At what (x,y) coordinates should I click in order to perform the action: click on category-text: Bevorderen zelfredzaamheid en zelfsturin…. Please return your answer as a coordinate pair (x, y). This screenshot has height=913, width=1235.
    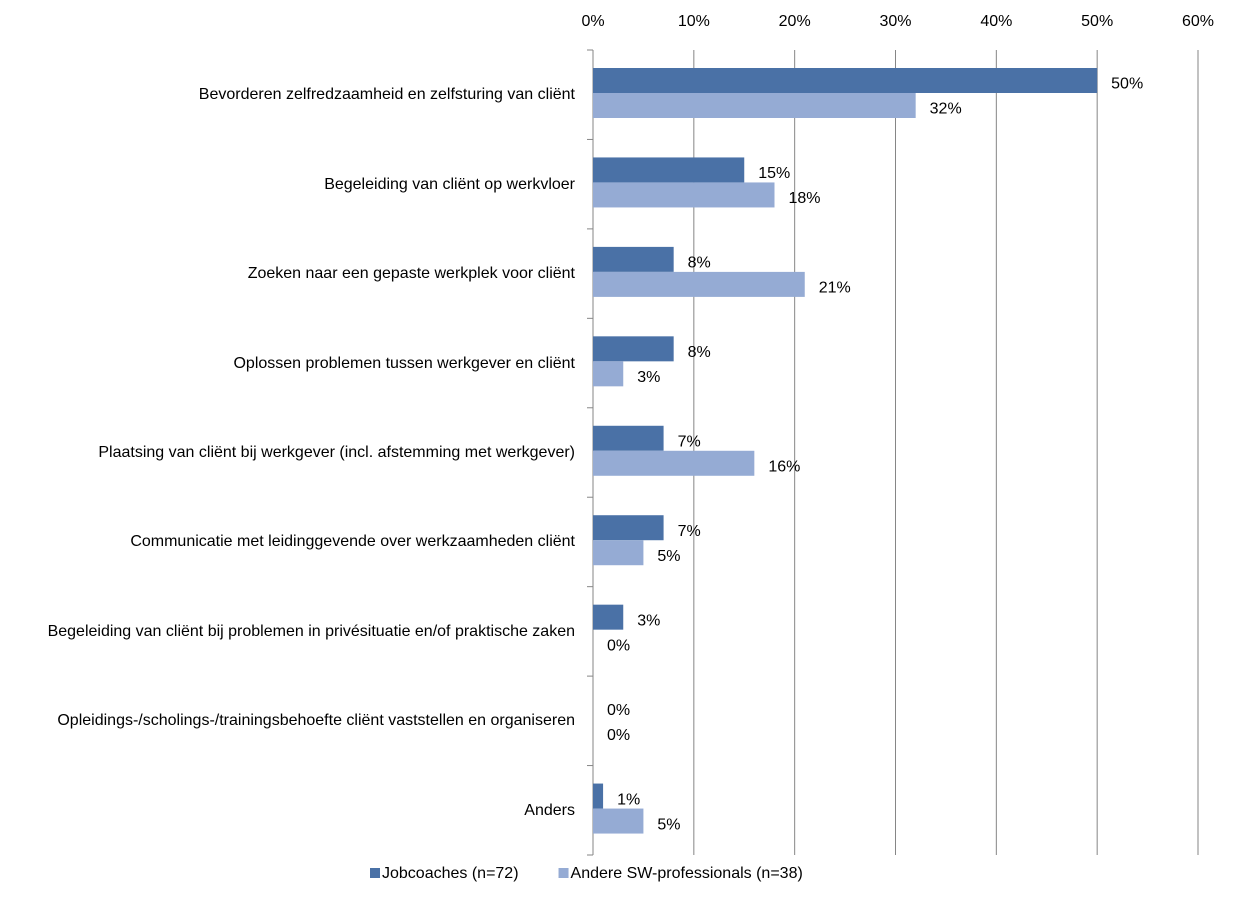
    Looking at the image, I should click on (386, 95).